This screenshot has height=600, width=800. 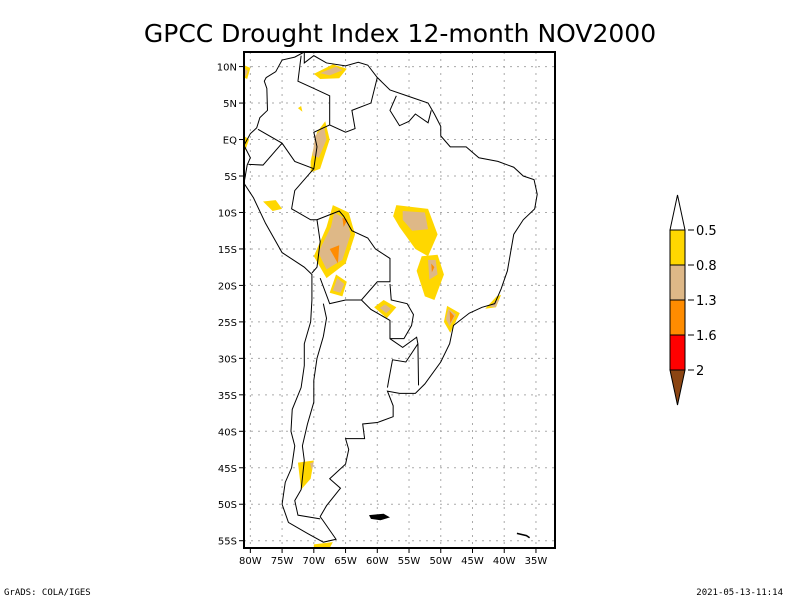 What do you see at coordinates (379, 517) in the screenshot?
I see `falkland-islands` at bounding box center [379, 517].